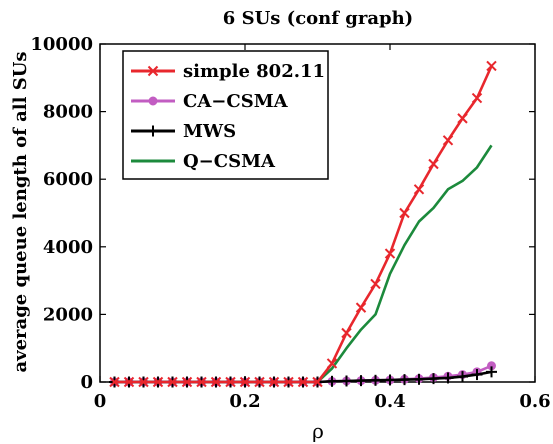  Describe the element at coordinates (100, 401) in the screenshot. I see `x-tick-label: 0` at that location.